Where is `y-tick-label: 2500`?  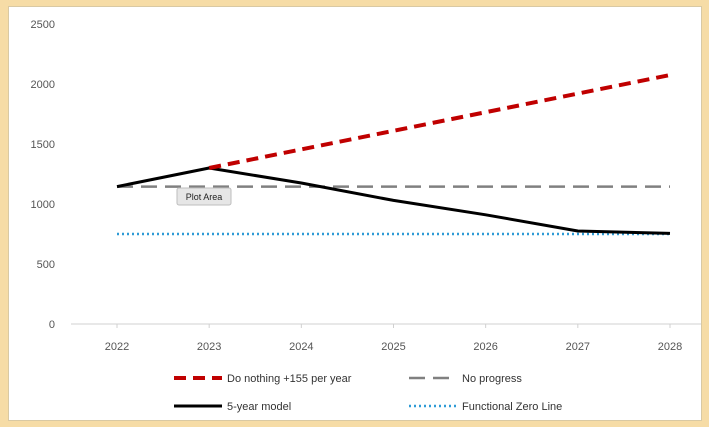 y-tick-label: 2500 is located at coordinates (43, 25).